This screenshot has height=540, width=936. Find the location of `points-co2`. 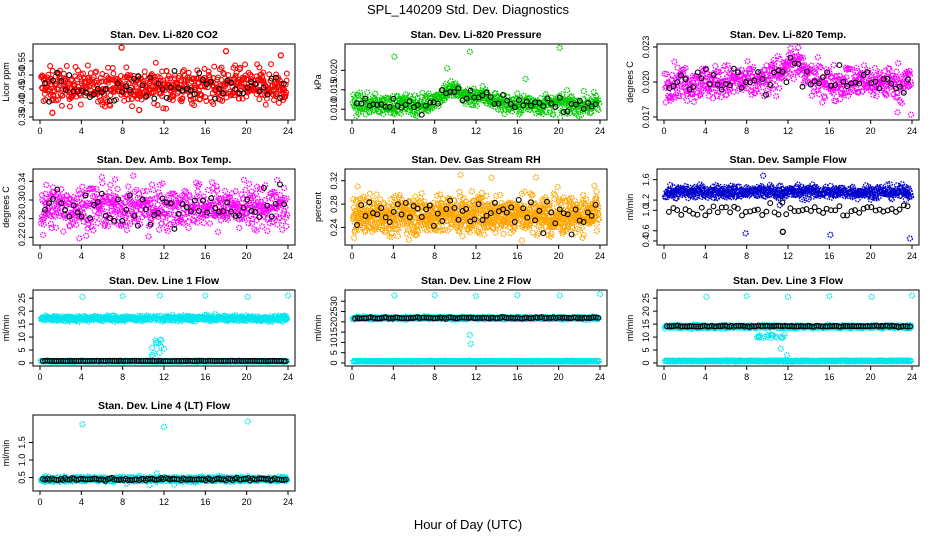

points-co2 is located at coordinates (164, 80).